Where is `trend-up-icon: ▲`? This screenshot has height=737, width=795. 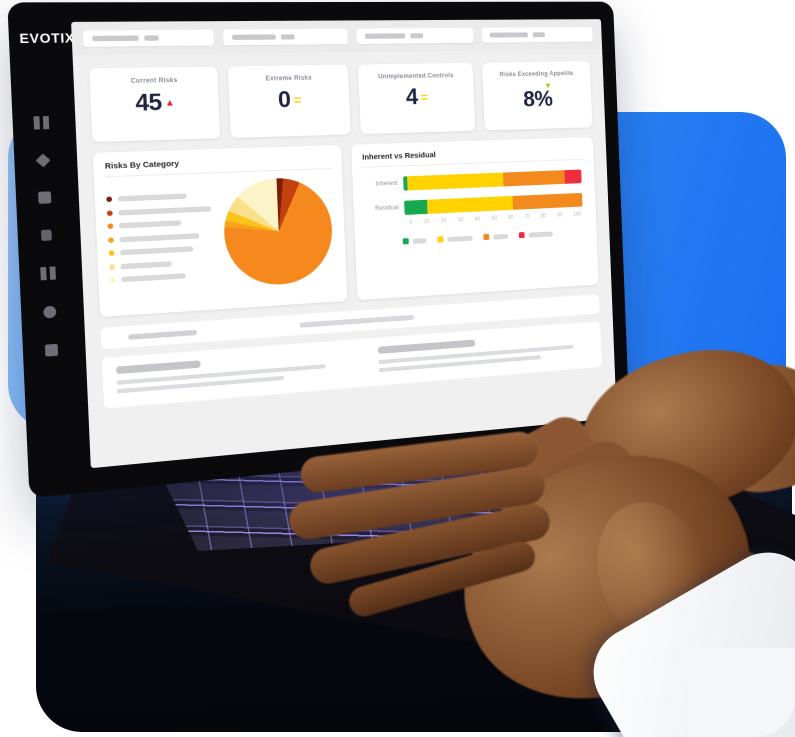 trend-up-icon: ▲ is located at coordinates (170, 102).